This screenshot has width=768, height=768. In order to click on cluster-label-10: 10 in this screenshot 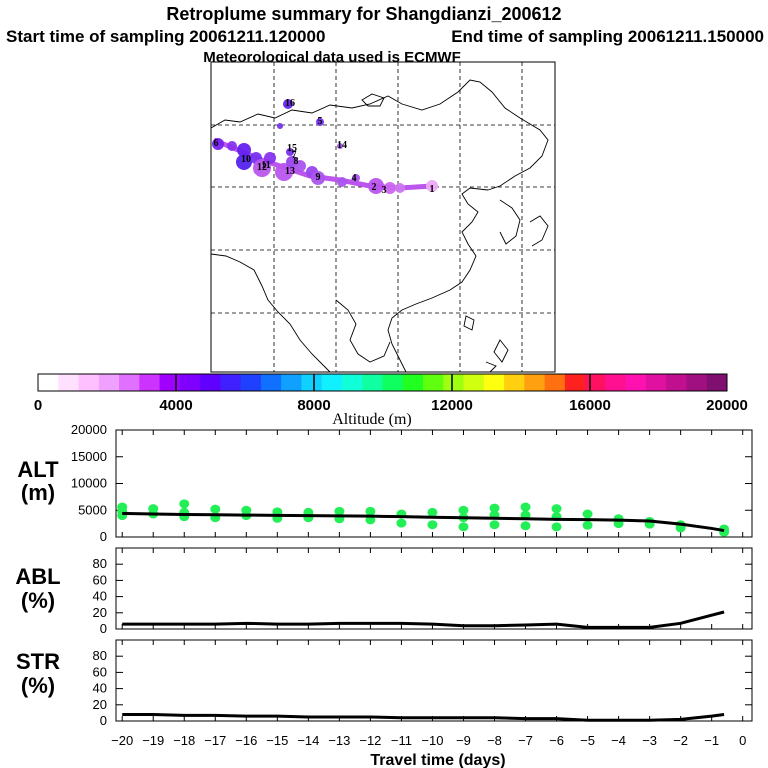, I will do `click(246, 159)`.